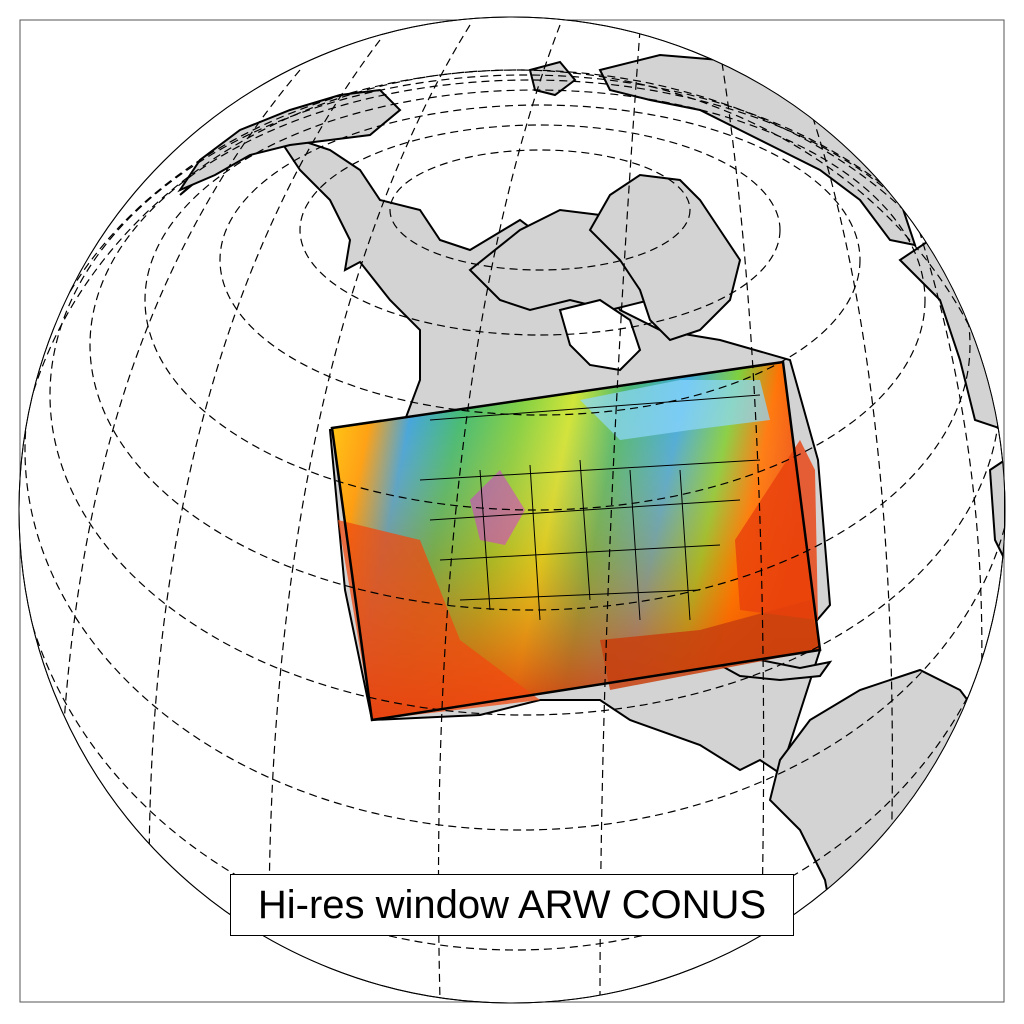 This screenshot has width=1024, height=1024. Describe the element at coordinates (600, 335) in the screenshot. I see `hudson-bay` at that location.